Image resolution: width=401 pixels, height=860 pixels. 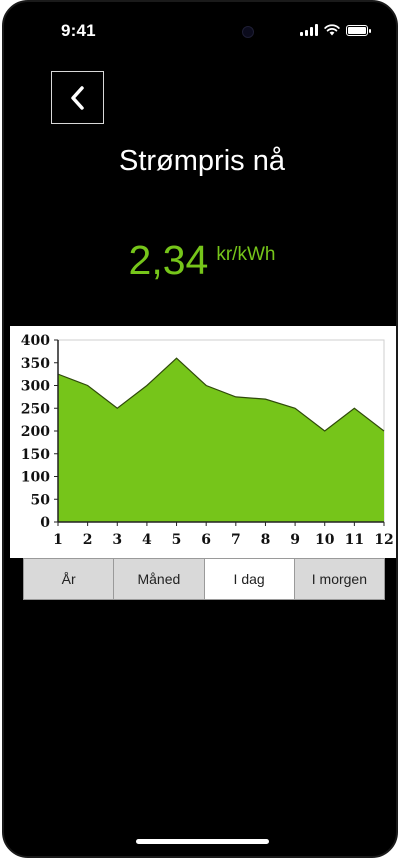 What do you see at coordinates (236, 540) in the screenshot?
I see `x-tick-label: 7` at bounding box center [236, 540].